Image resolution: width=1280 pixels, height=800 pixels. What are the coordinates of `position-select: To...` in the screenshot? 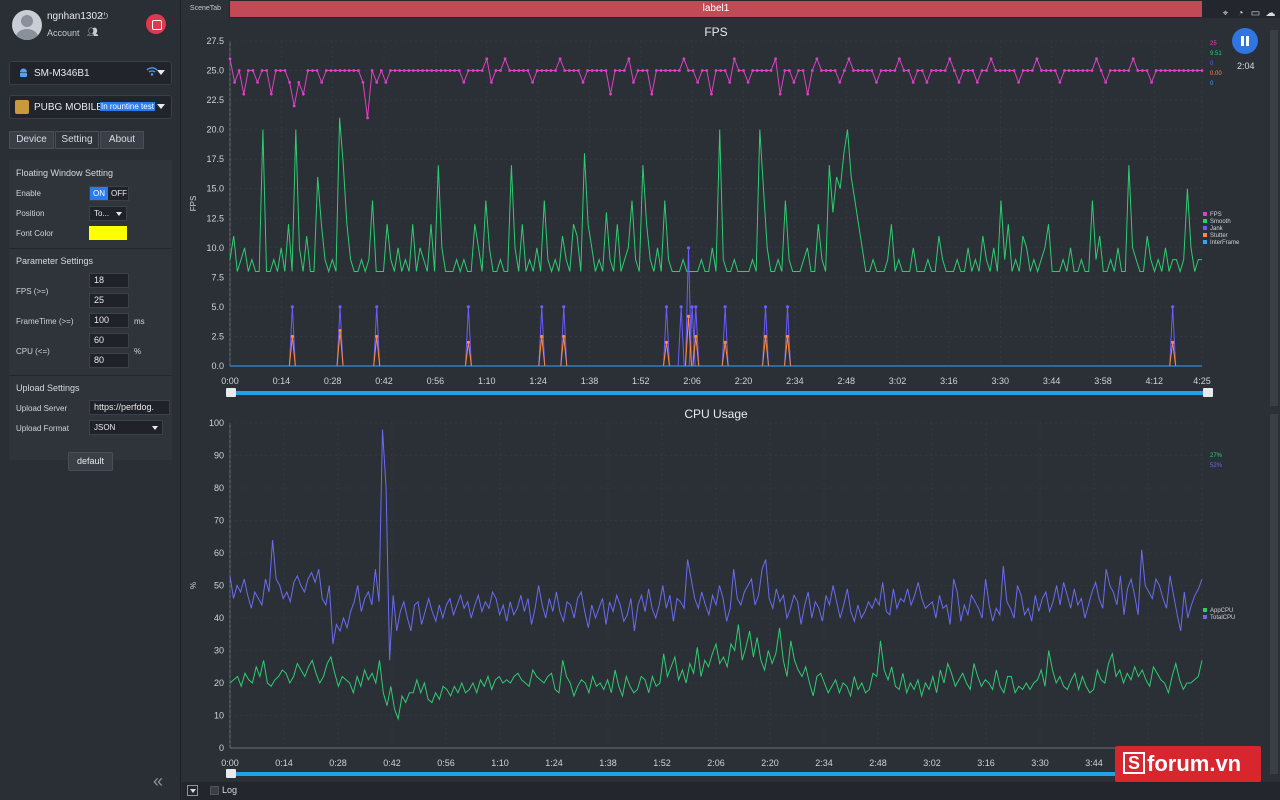 It's located at (108, 213).